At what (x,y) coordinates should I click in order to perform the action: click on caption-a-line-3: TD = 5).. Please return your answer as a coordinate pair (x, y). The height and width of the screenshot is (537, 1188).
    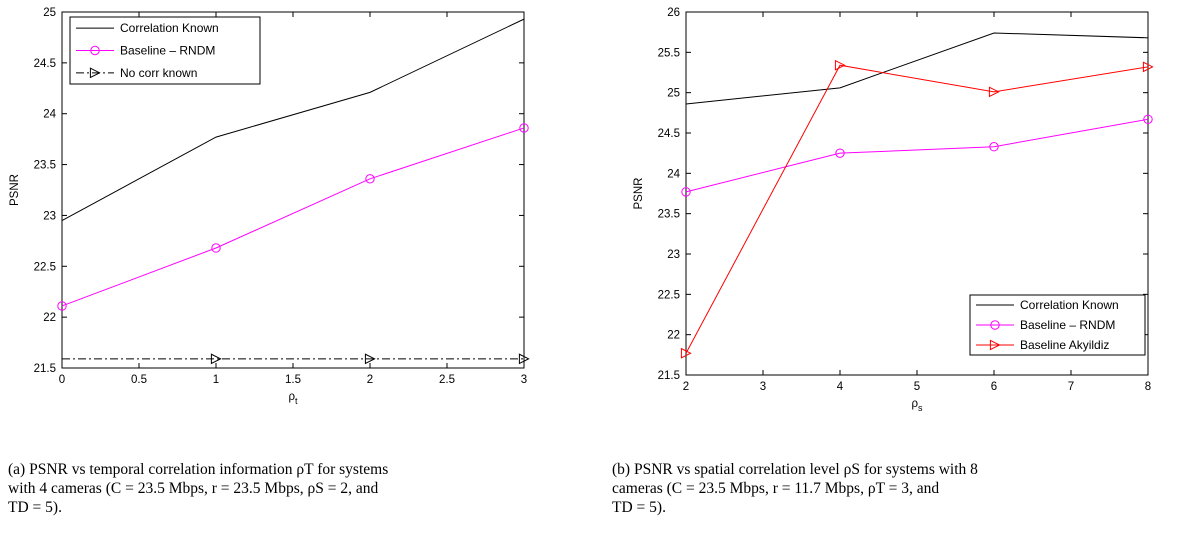
    Looking at the image, I should click on (35, 507).